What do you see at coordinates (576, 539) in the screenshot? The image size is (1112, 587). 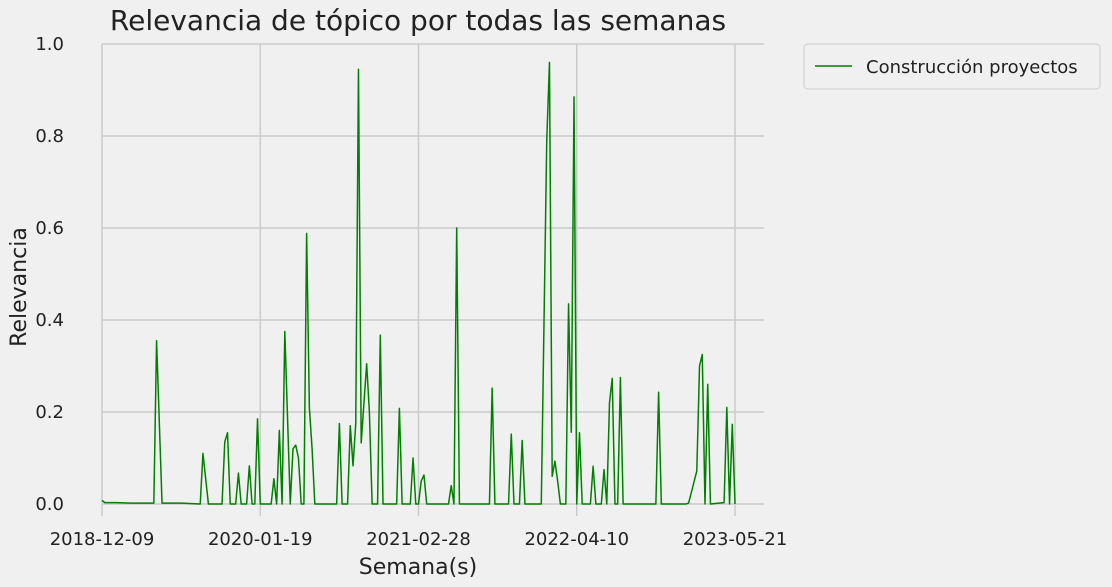 I see `x-tick-label: 2022-04-10` at bounding box center [576, 539].